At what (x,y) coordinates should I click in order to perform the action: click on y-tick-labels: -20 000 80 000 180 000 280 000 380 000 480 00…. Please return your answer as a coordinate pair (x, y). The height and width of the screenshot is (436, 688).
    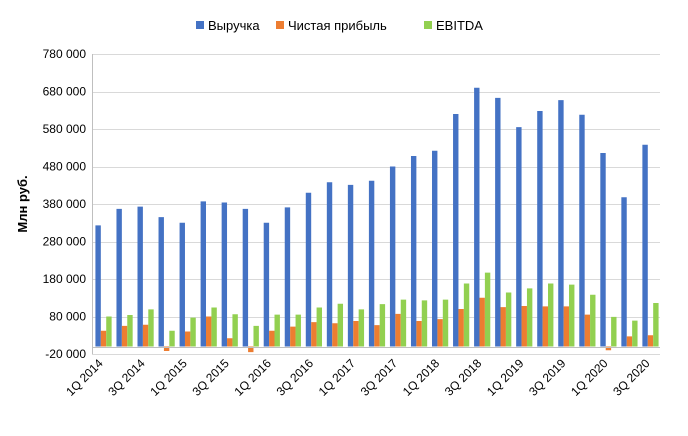
    Looking at the image, I should click on (65, 204).